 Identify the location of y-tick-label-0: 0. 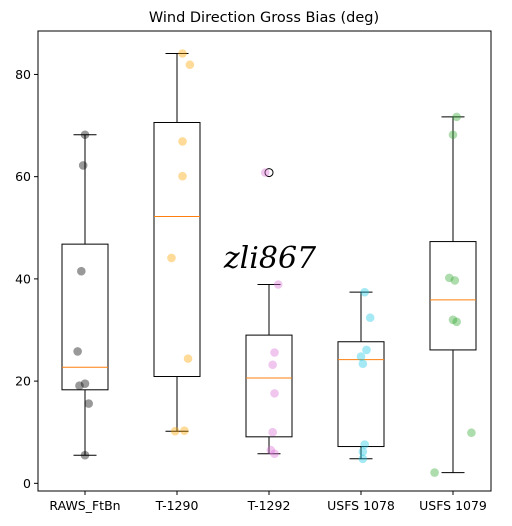
(27, 483).